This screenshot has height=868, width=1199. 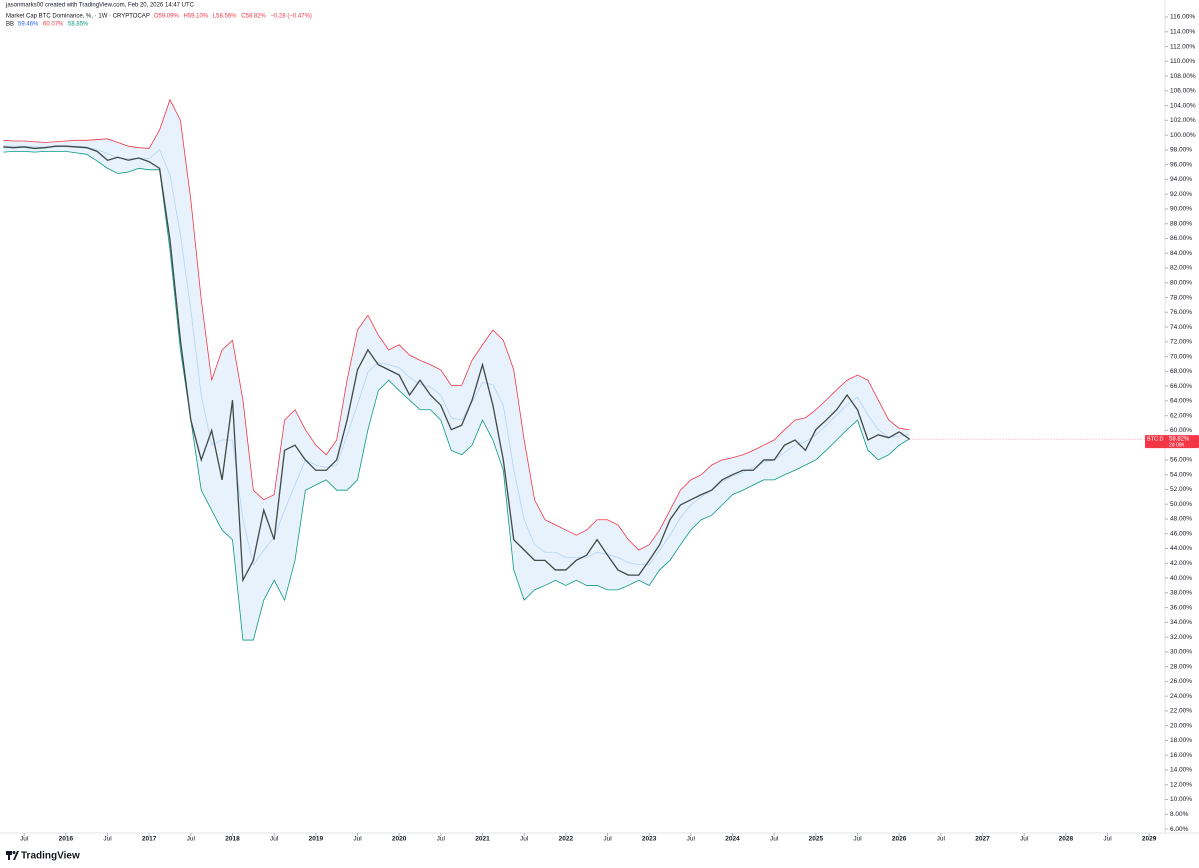 I want to click on y-tick-label: 34.00%, so click(x=1181, y=622).